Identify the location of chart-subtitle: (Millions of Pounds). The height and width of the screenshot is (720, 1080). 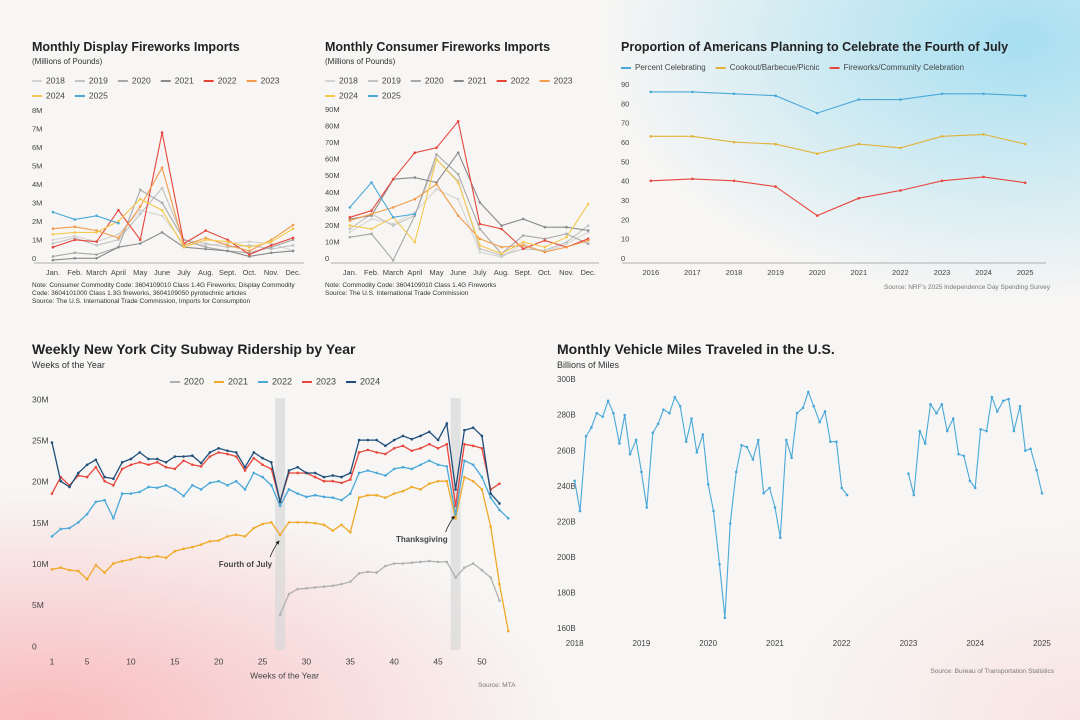
(67, 61).